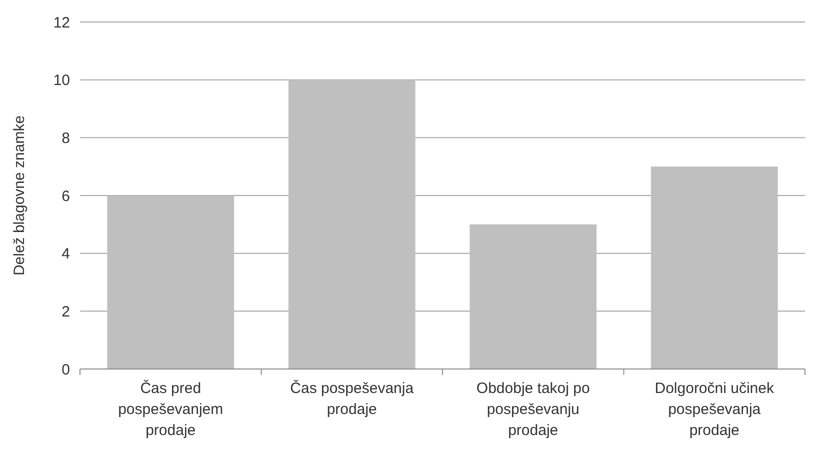 This screenshot has width=817, height=459. What do you see at coordinates (66, 254) in the screenshot?
I see `y-tick-label: 4` at bounding box center [66, 254].